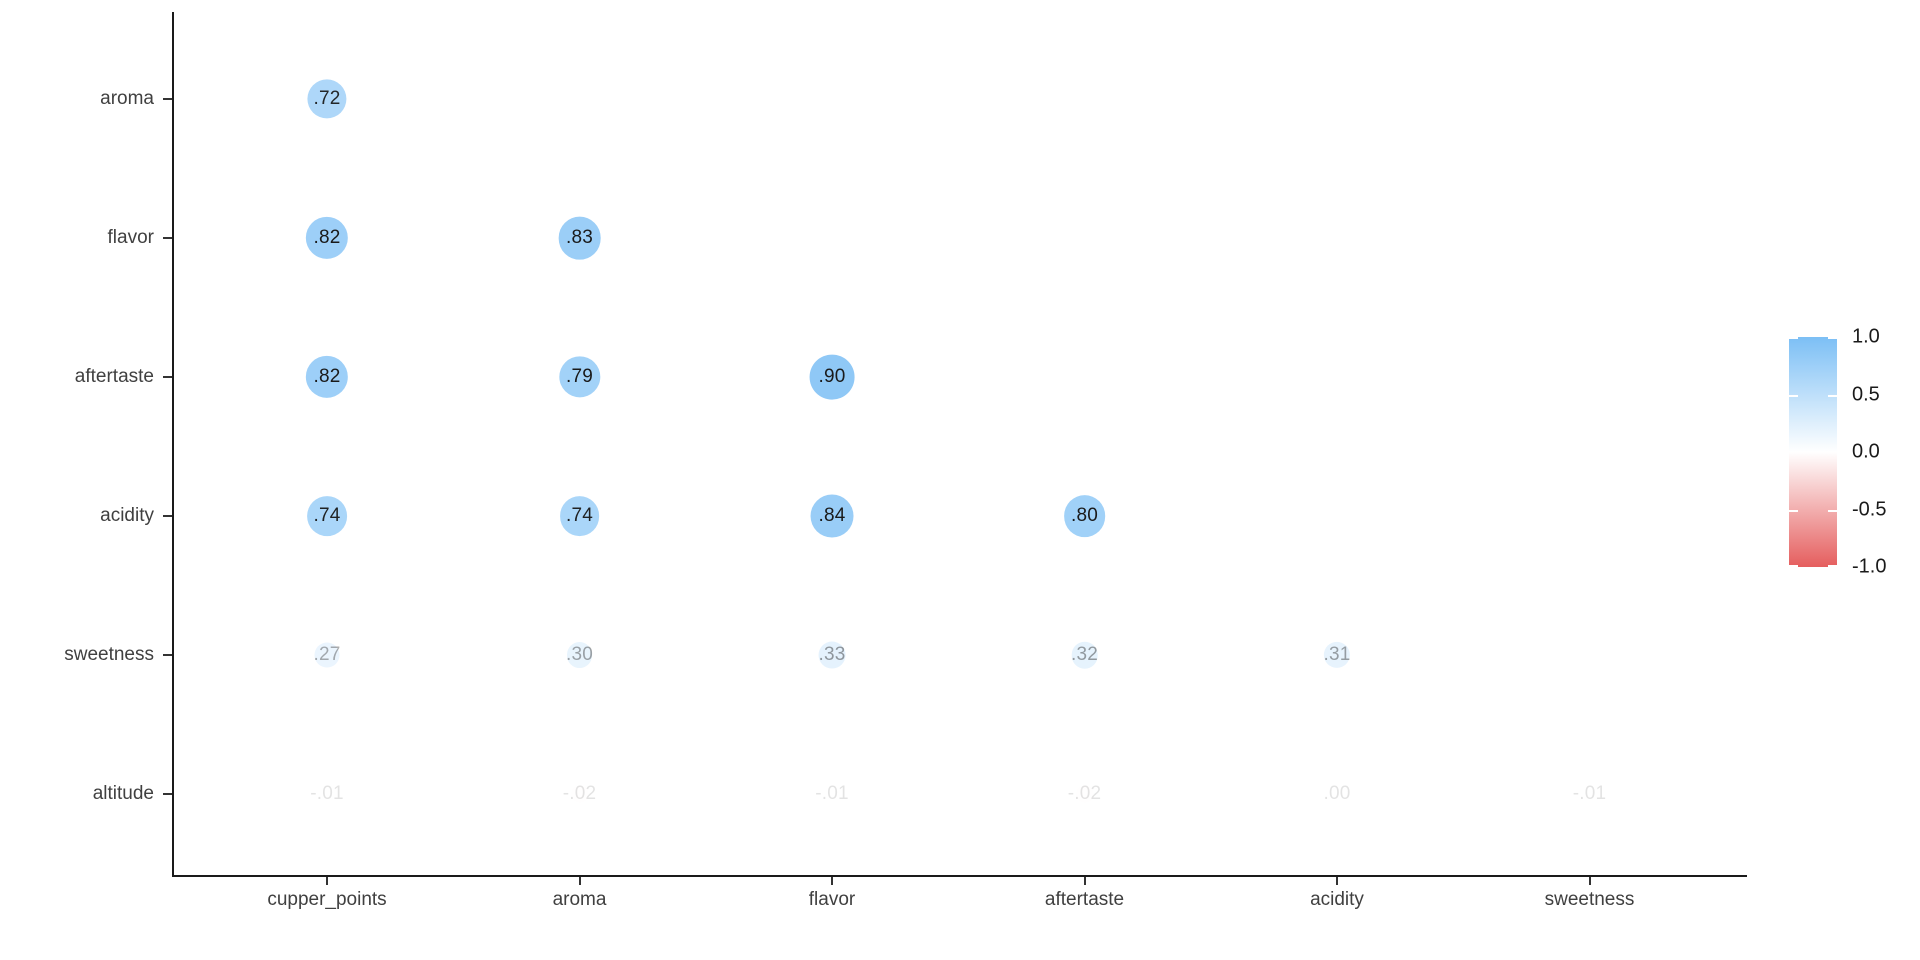  Describe the element at coordinates (114, 376) in the screenshot. I see `y-axis-label-aftertaste: aftertaste` at that location.